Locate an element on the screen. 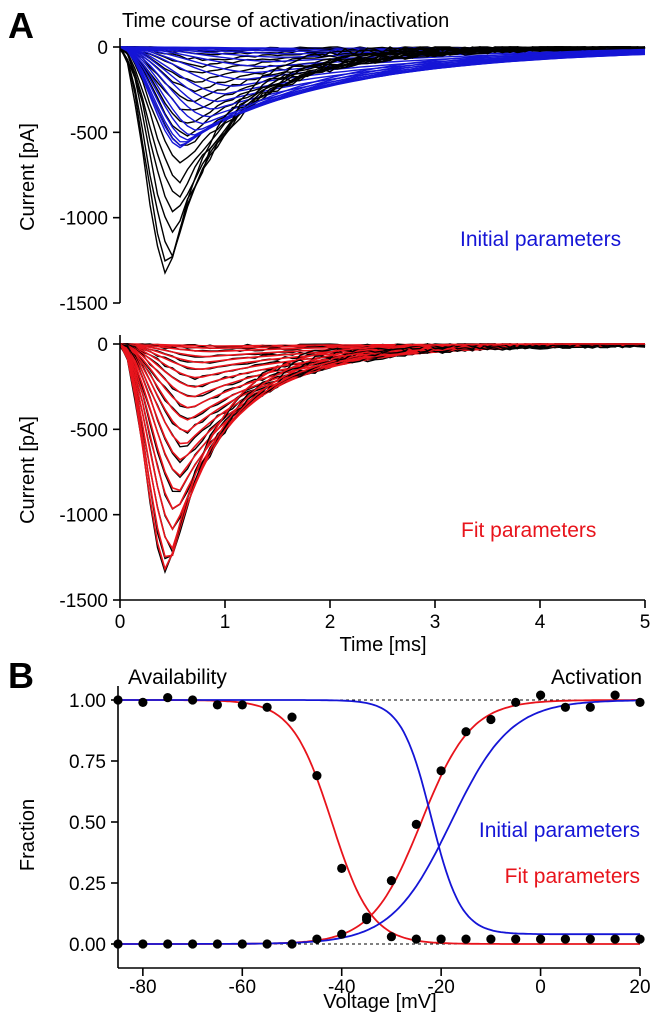  y-tick-label: 0.75 is located at coordinates (87, 762).